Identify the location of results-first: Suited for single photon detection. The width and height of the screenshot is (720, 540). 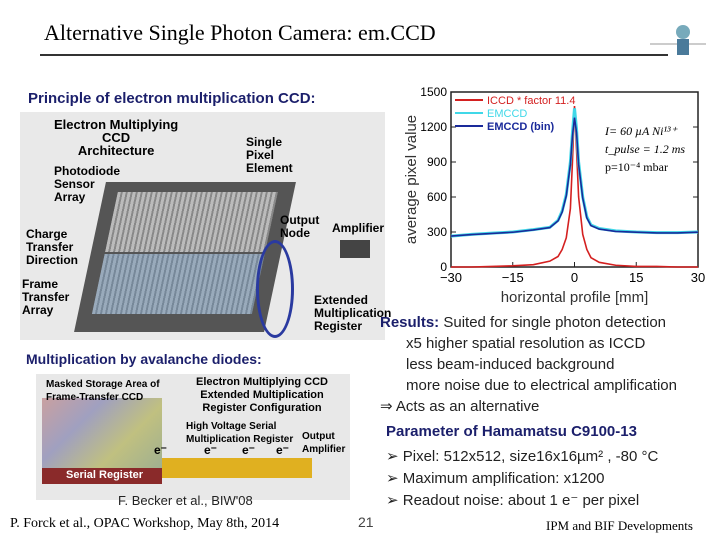
(553, 322).